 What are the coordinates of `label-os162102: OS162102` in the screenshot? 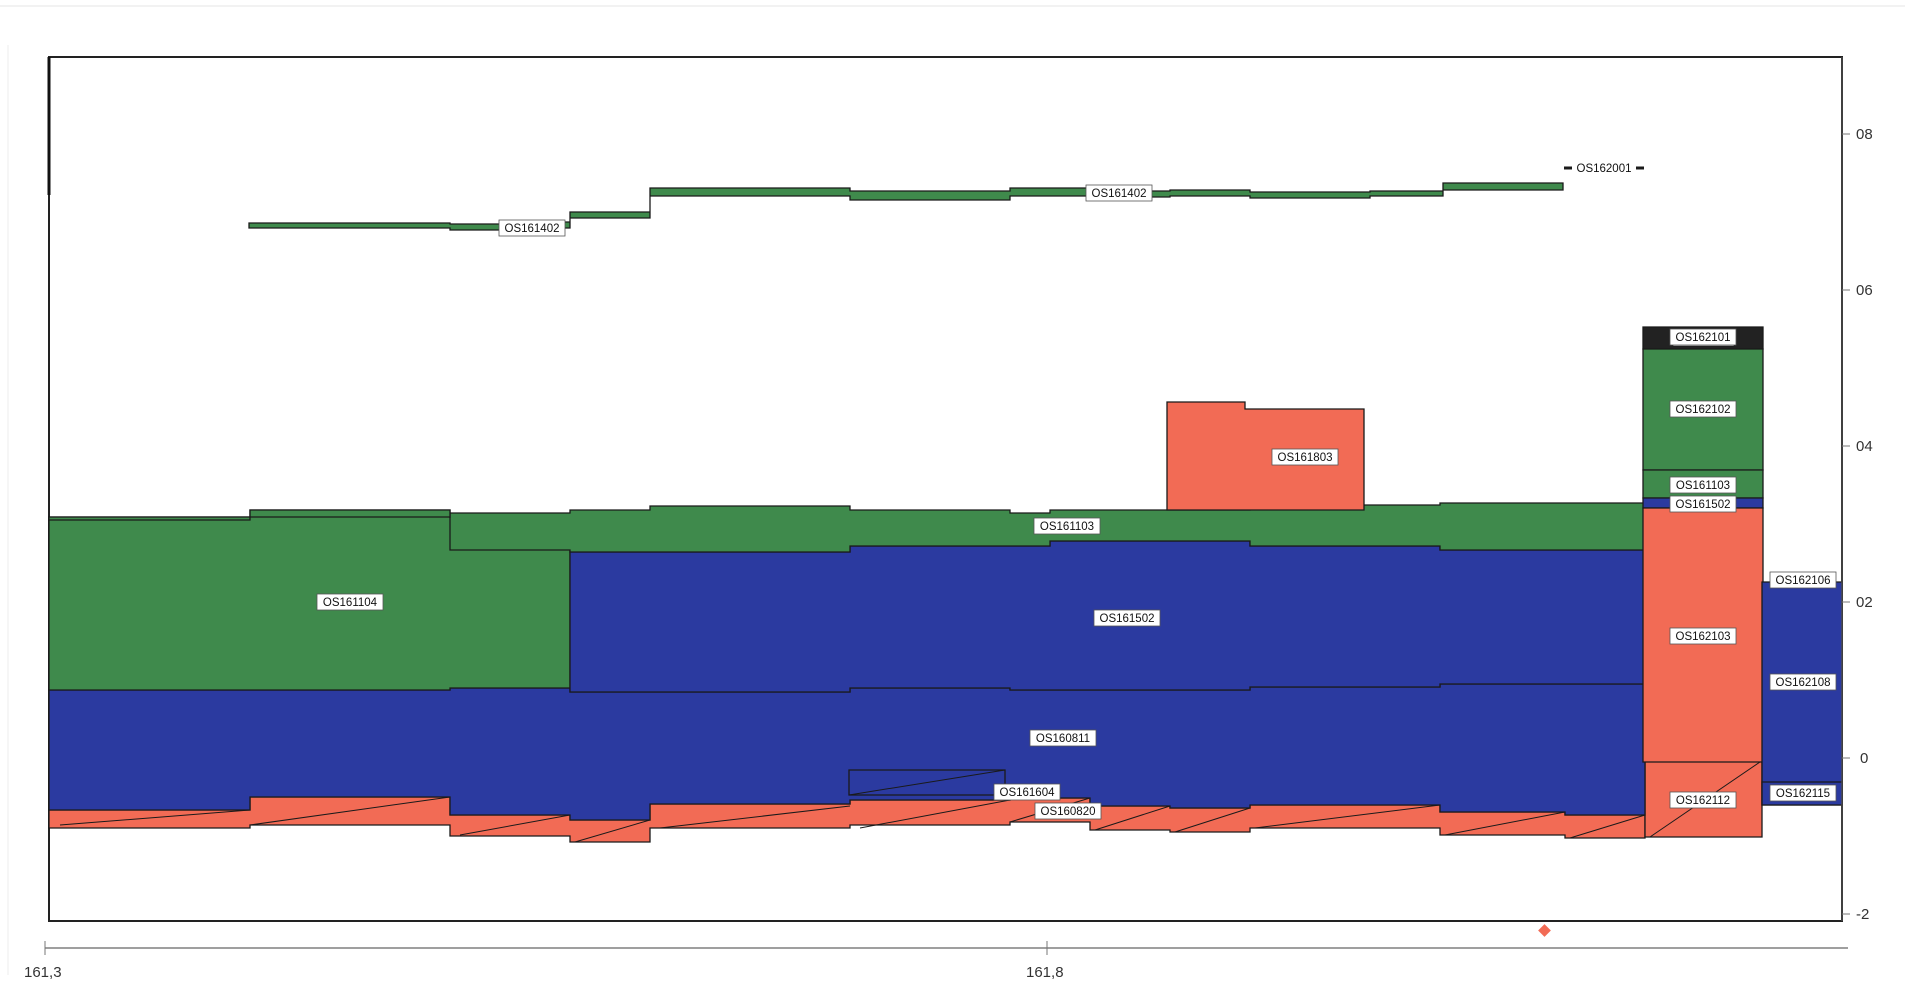 It's located at (1703, 410).